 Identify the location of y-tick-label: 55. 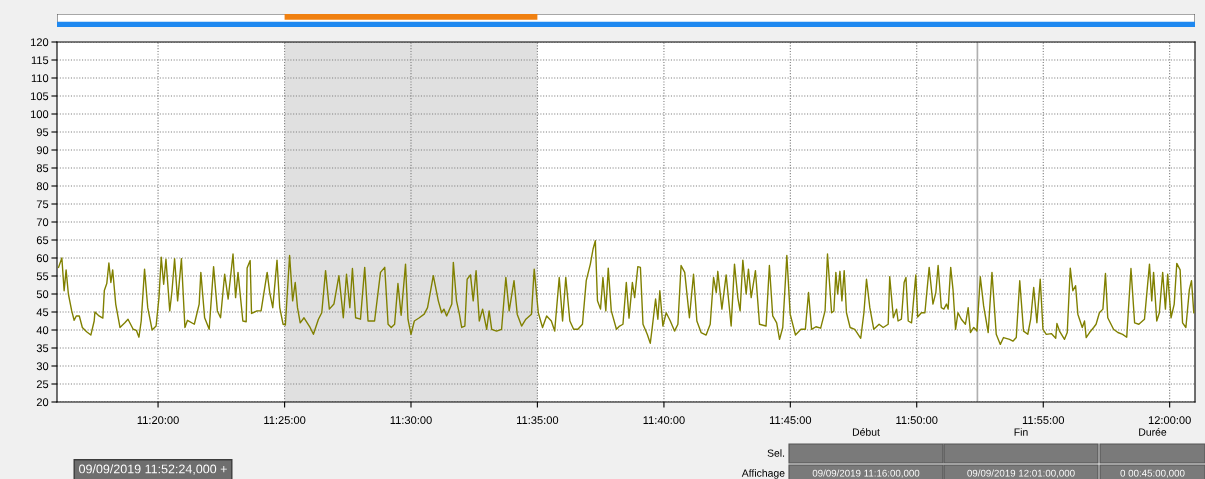
(42, 276).